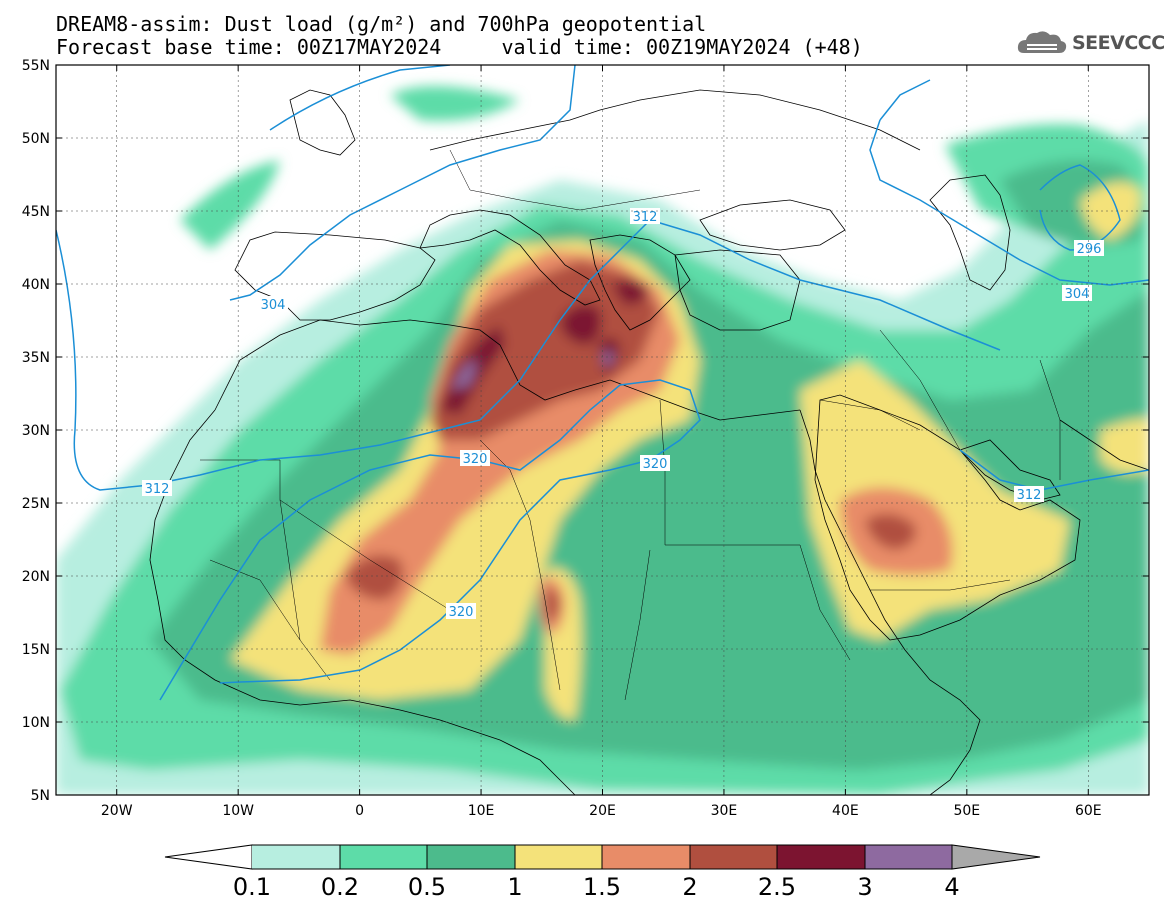  I want to click on border-iran-pakistan, so click(1050, 419).